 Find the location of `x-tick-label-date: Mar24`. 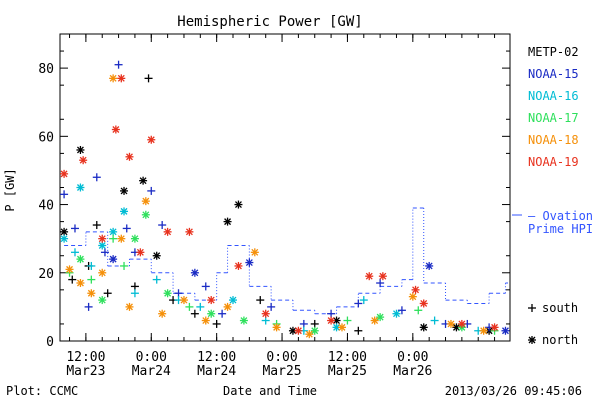

x-tick-label-date: Mar24 is located at coordinates (151, 371).